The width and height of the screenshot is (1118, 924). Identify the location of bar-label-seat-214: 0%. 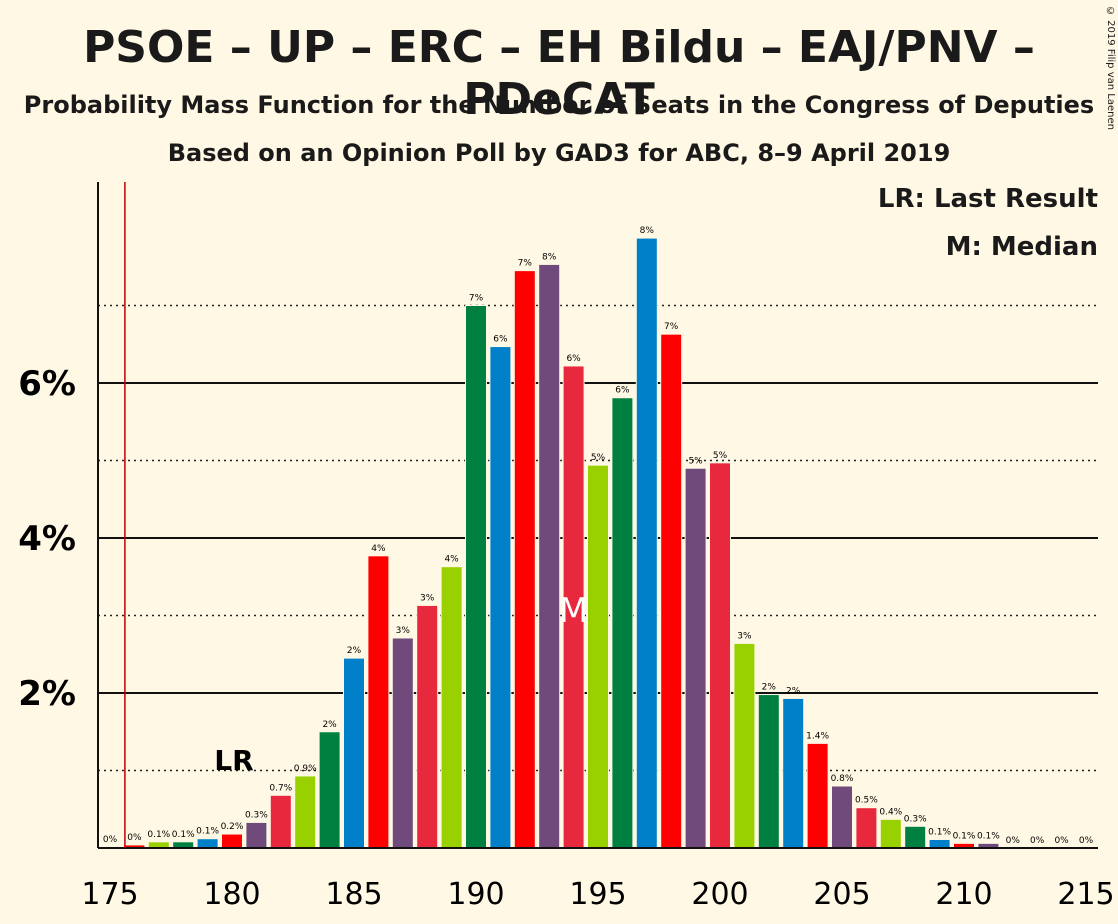
(1061, 841).